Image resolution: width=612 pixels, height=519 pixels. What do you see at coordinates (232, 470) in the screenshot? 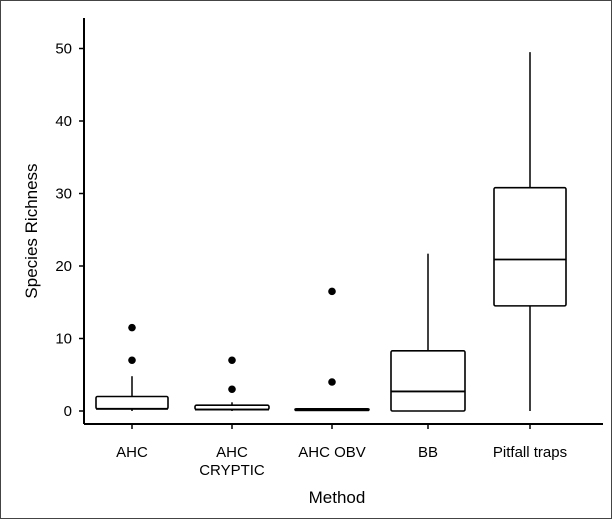
I see `x-tick-label-line: CRYPTIC` at bounding box center [232, 470].